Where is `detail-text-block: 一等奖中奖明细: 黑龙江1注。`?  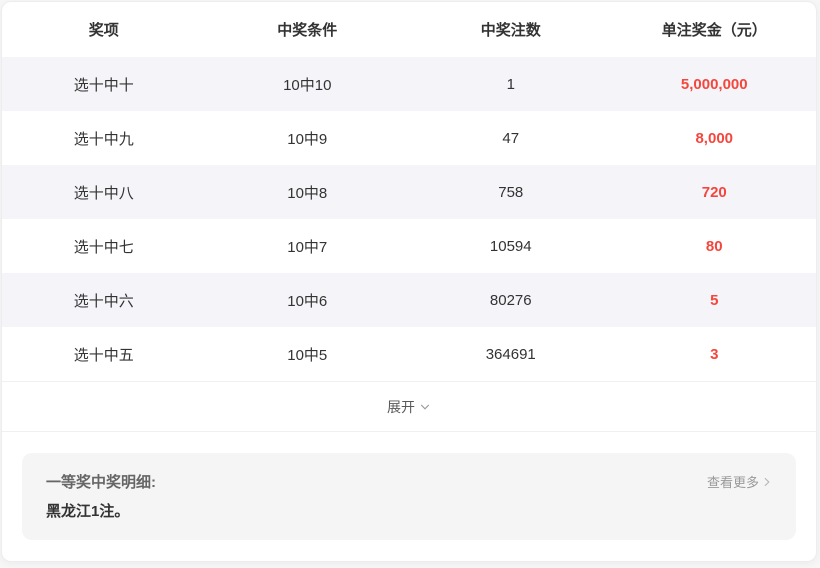
detail-text-block: 一等奖中奖明细: 黑龙江1注。 is located at coordinates (101, 497).